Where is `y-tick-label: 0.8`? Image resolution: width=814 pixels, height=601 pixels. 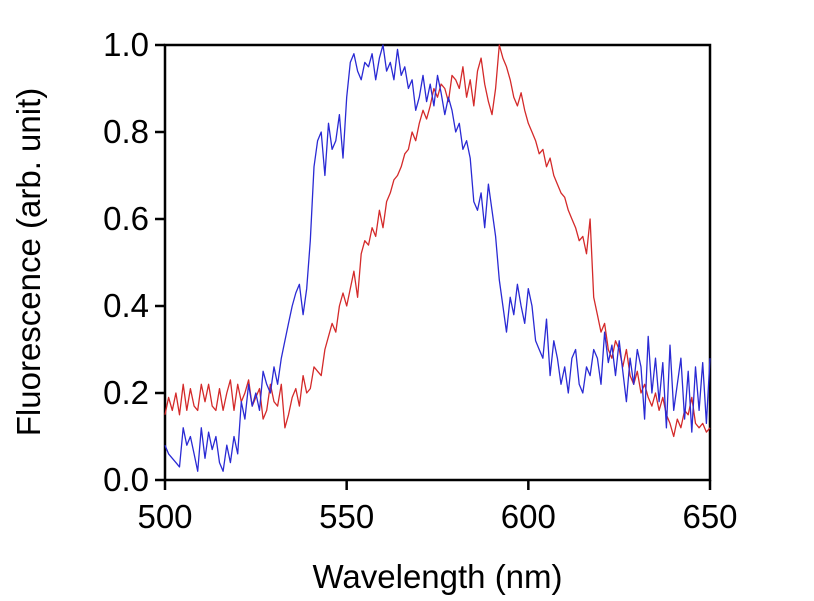 y-tick-label: 0.8 is located at coordinates (126, 131).